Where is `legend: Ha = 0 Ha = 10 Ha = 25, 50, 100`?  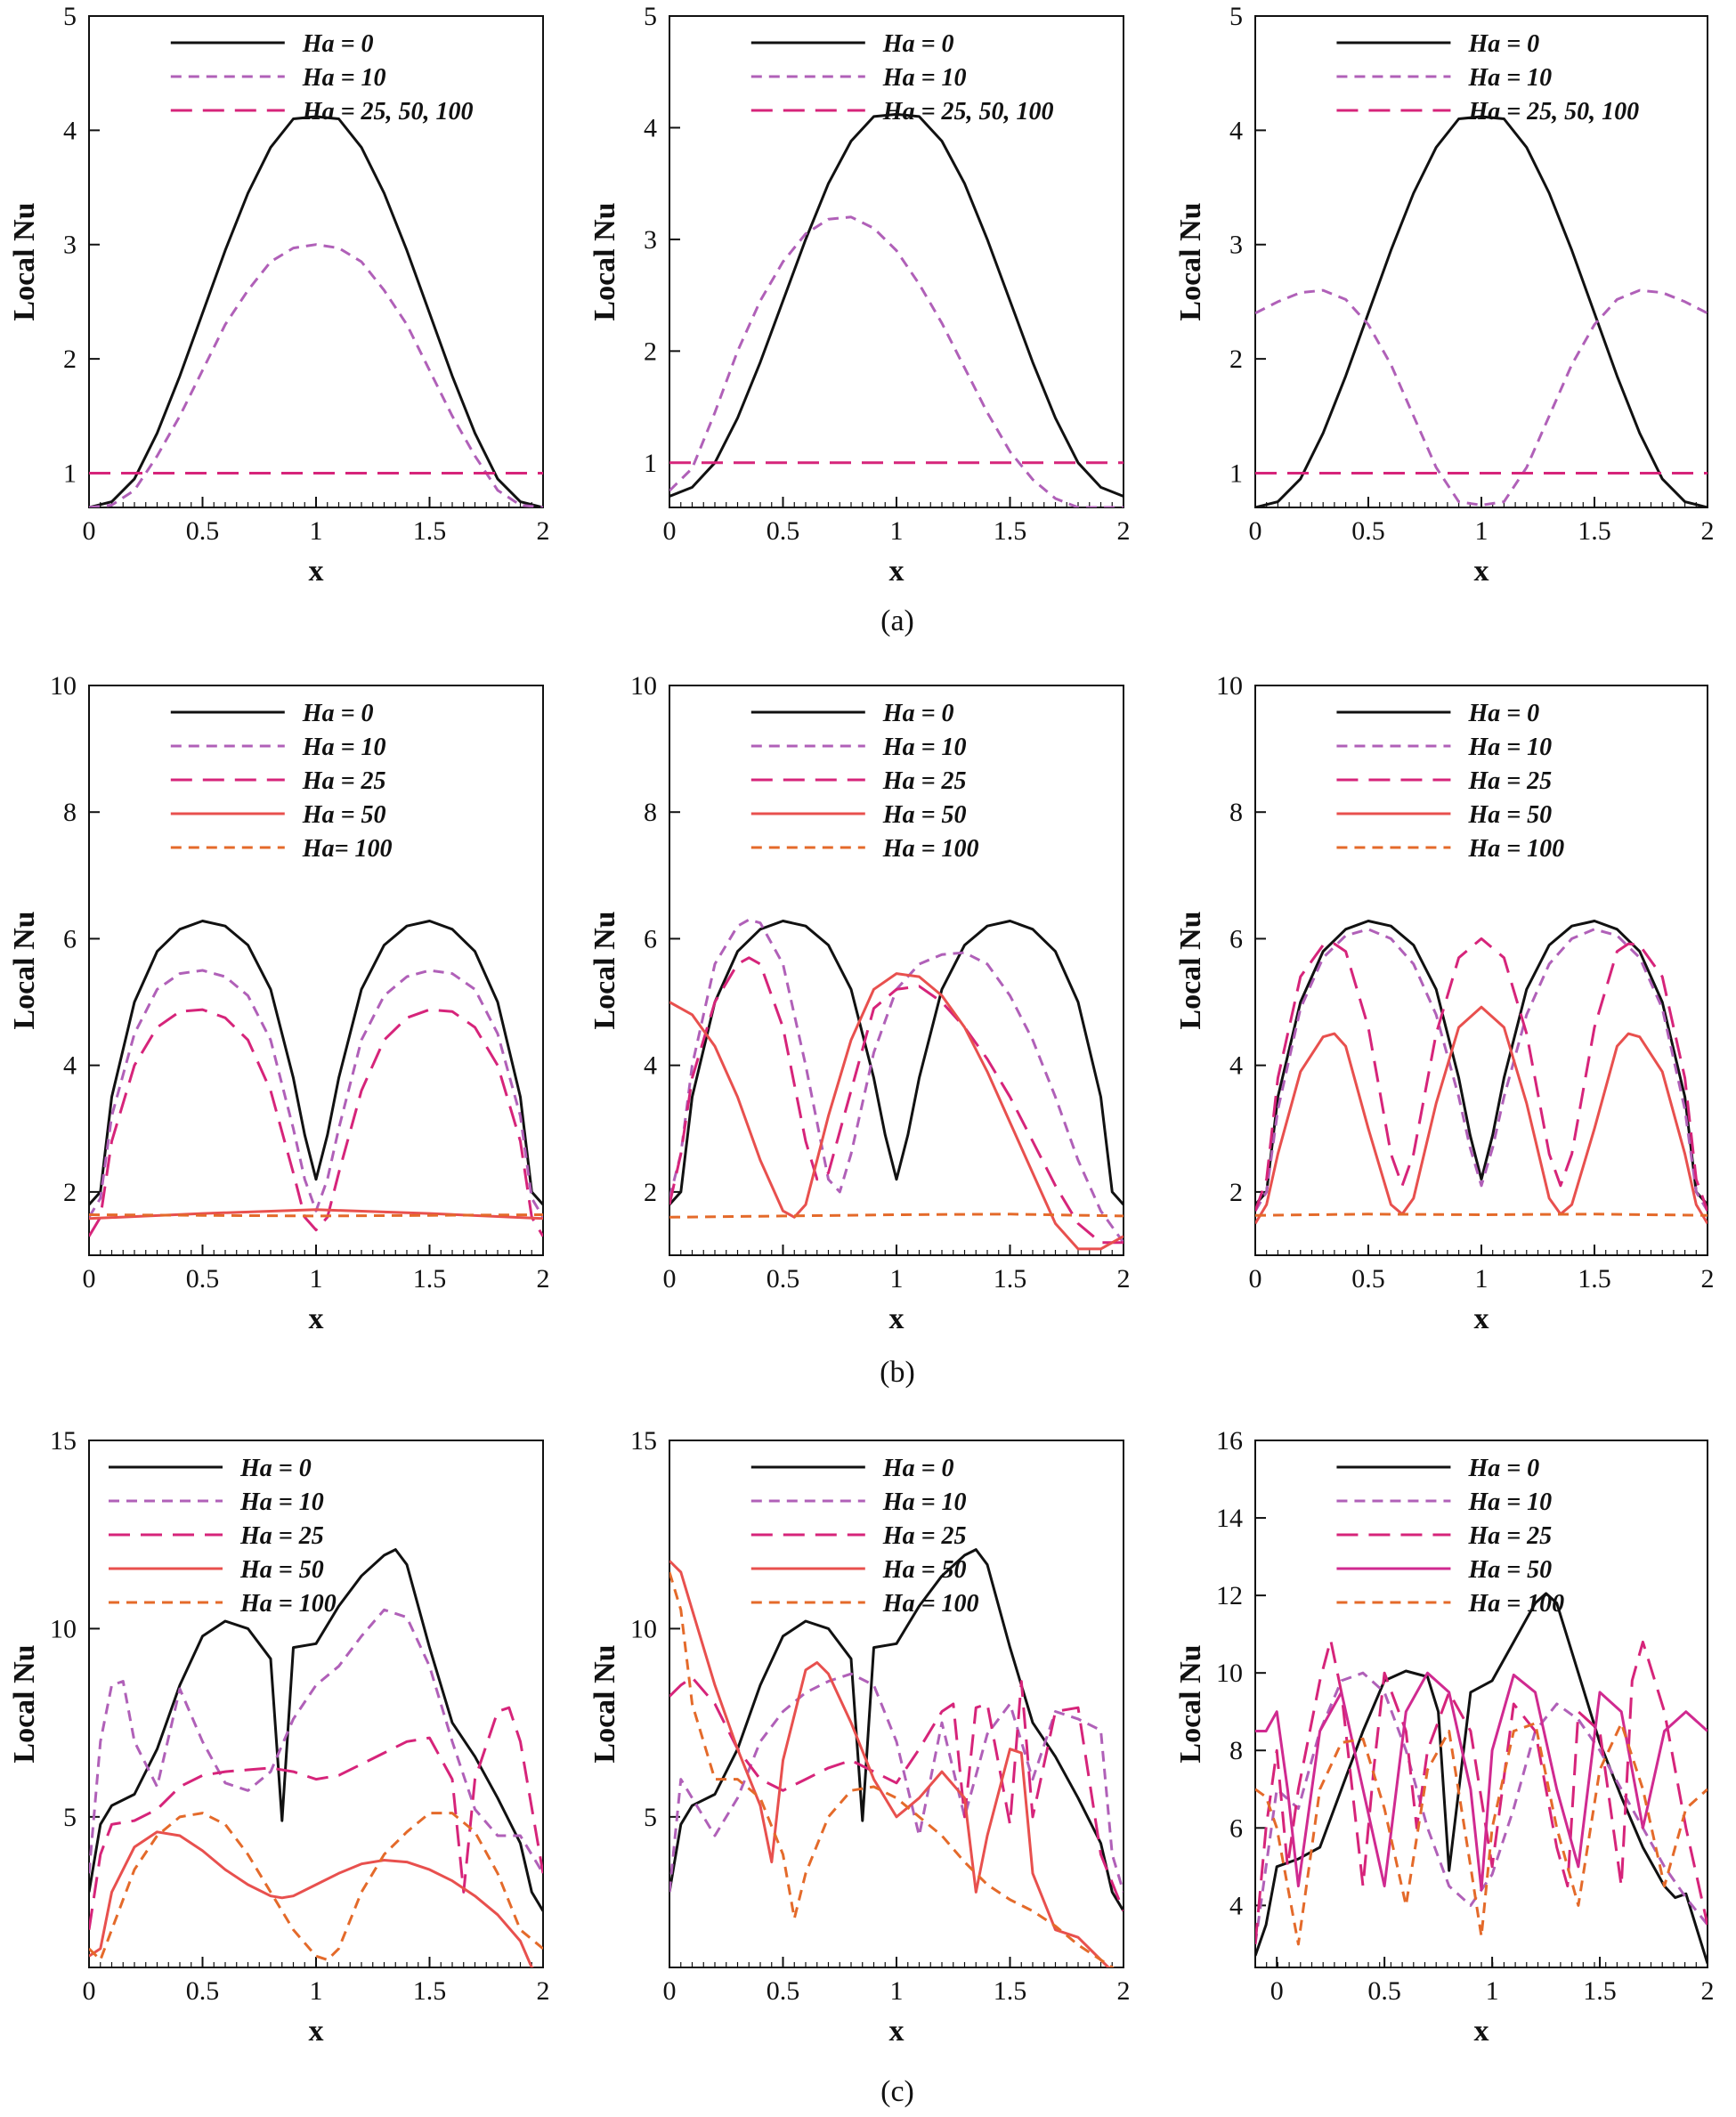
legend: Ha = 0 Ha = 10 Ha = 25, 50, 100 is located at coordinates (902, 78).